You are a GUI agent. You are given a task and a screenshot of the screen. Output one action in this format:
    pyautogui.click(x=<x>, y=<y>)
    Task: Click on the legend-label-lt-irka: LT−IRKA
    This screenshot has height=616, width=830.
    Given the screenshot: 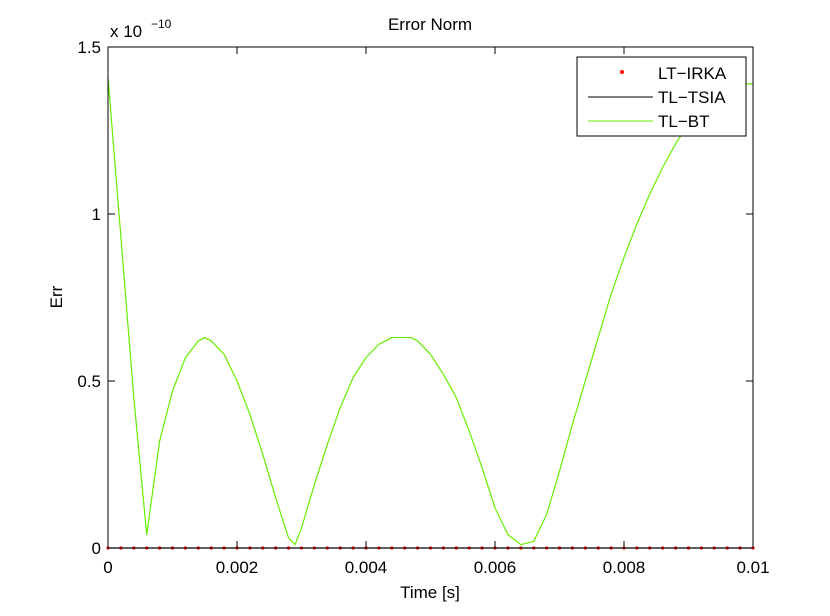 What is the action you would take?
    pyautogui.click(x=692, y=73)
    